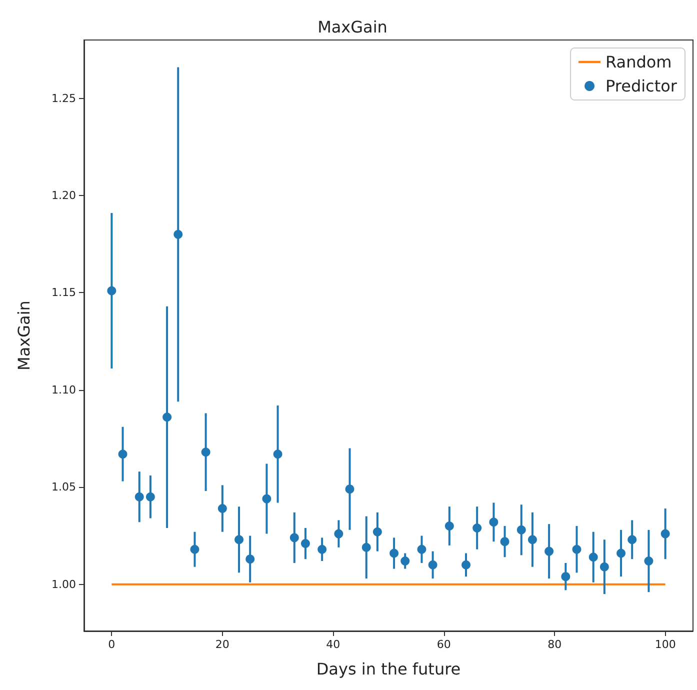 Image resolution: width=697 pixels, height=690 pixels. What do you see at coordinates (665, 644) in the screenshot?
I see `x-tick-label: 100` at bounding box center [665, 644].